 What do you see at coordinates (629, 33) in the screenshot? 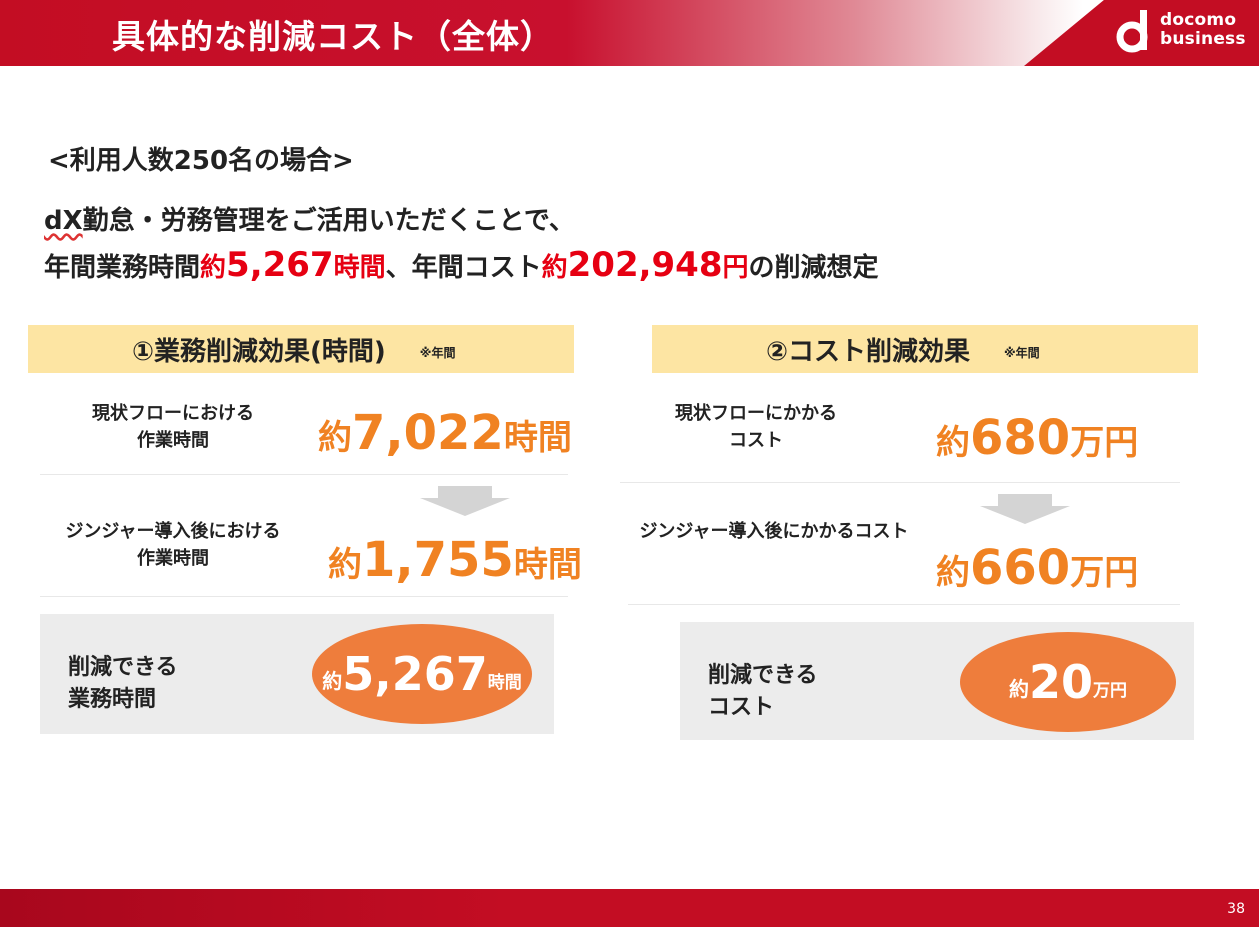
I see `header-band: 具体的な削減コスト（全体） docomo business` at bounding box center [629, 33].